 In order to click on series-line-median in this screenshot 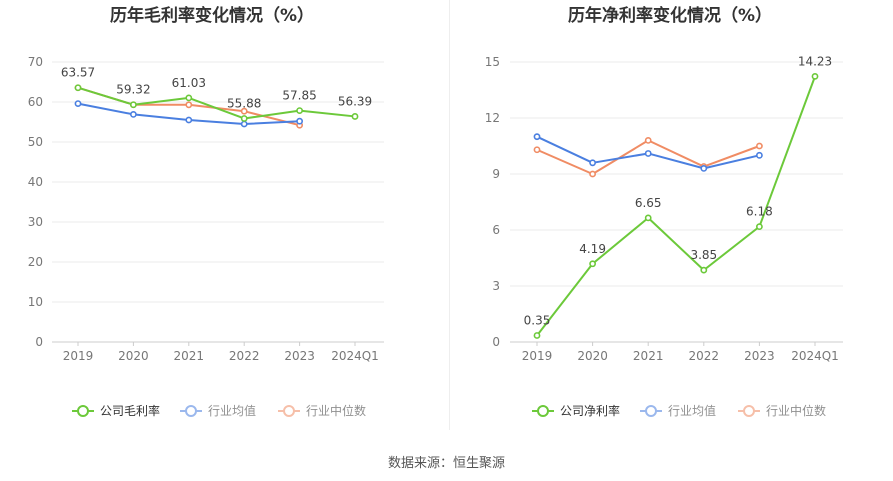, I will do `click(648, 157)`.